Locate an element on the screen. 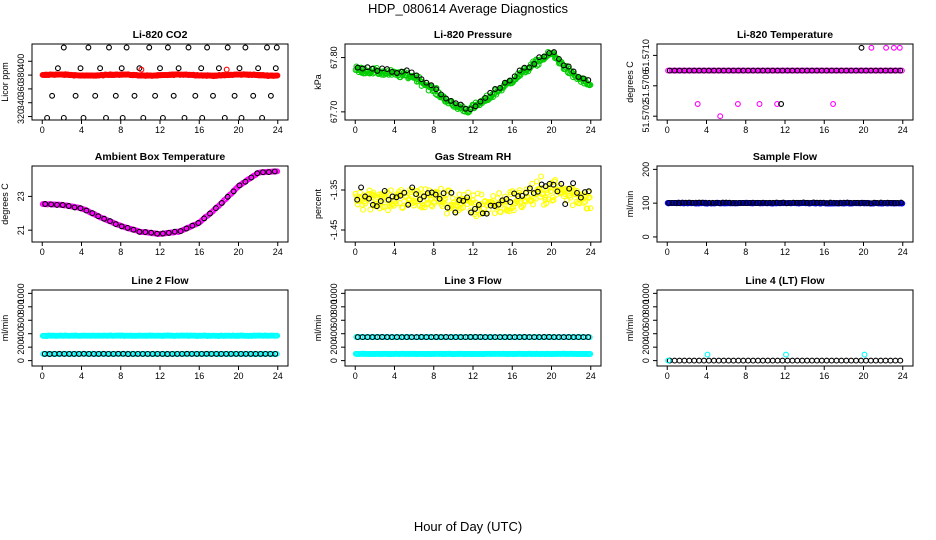 The width and height of the screenshot is (936, 540). y-tick-label: 200 is located at coordinates (334, 347).